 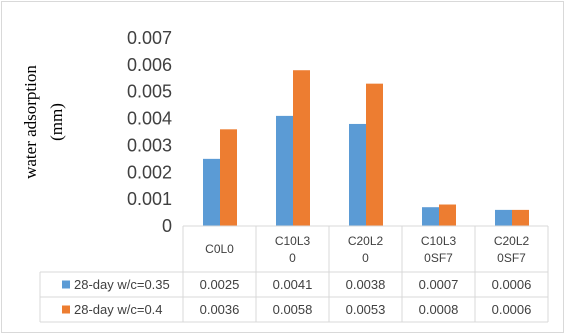 What do you see at coordinates (149, 38) in the screenshot?
I see `y-tick-label: 0.007` at bounding box center [149, 38].